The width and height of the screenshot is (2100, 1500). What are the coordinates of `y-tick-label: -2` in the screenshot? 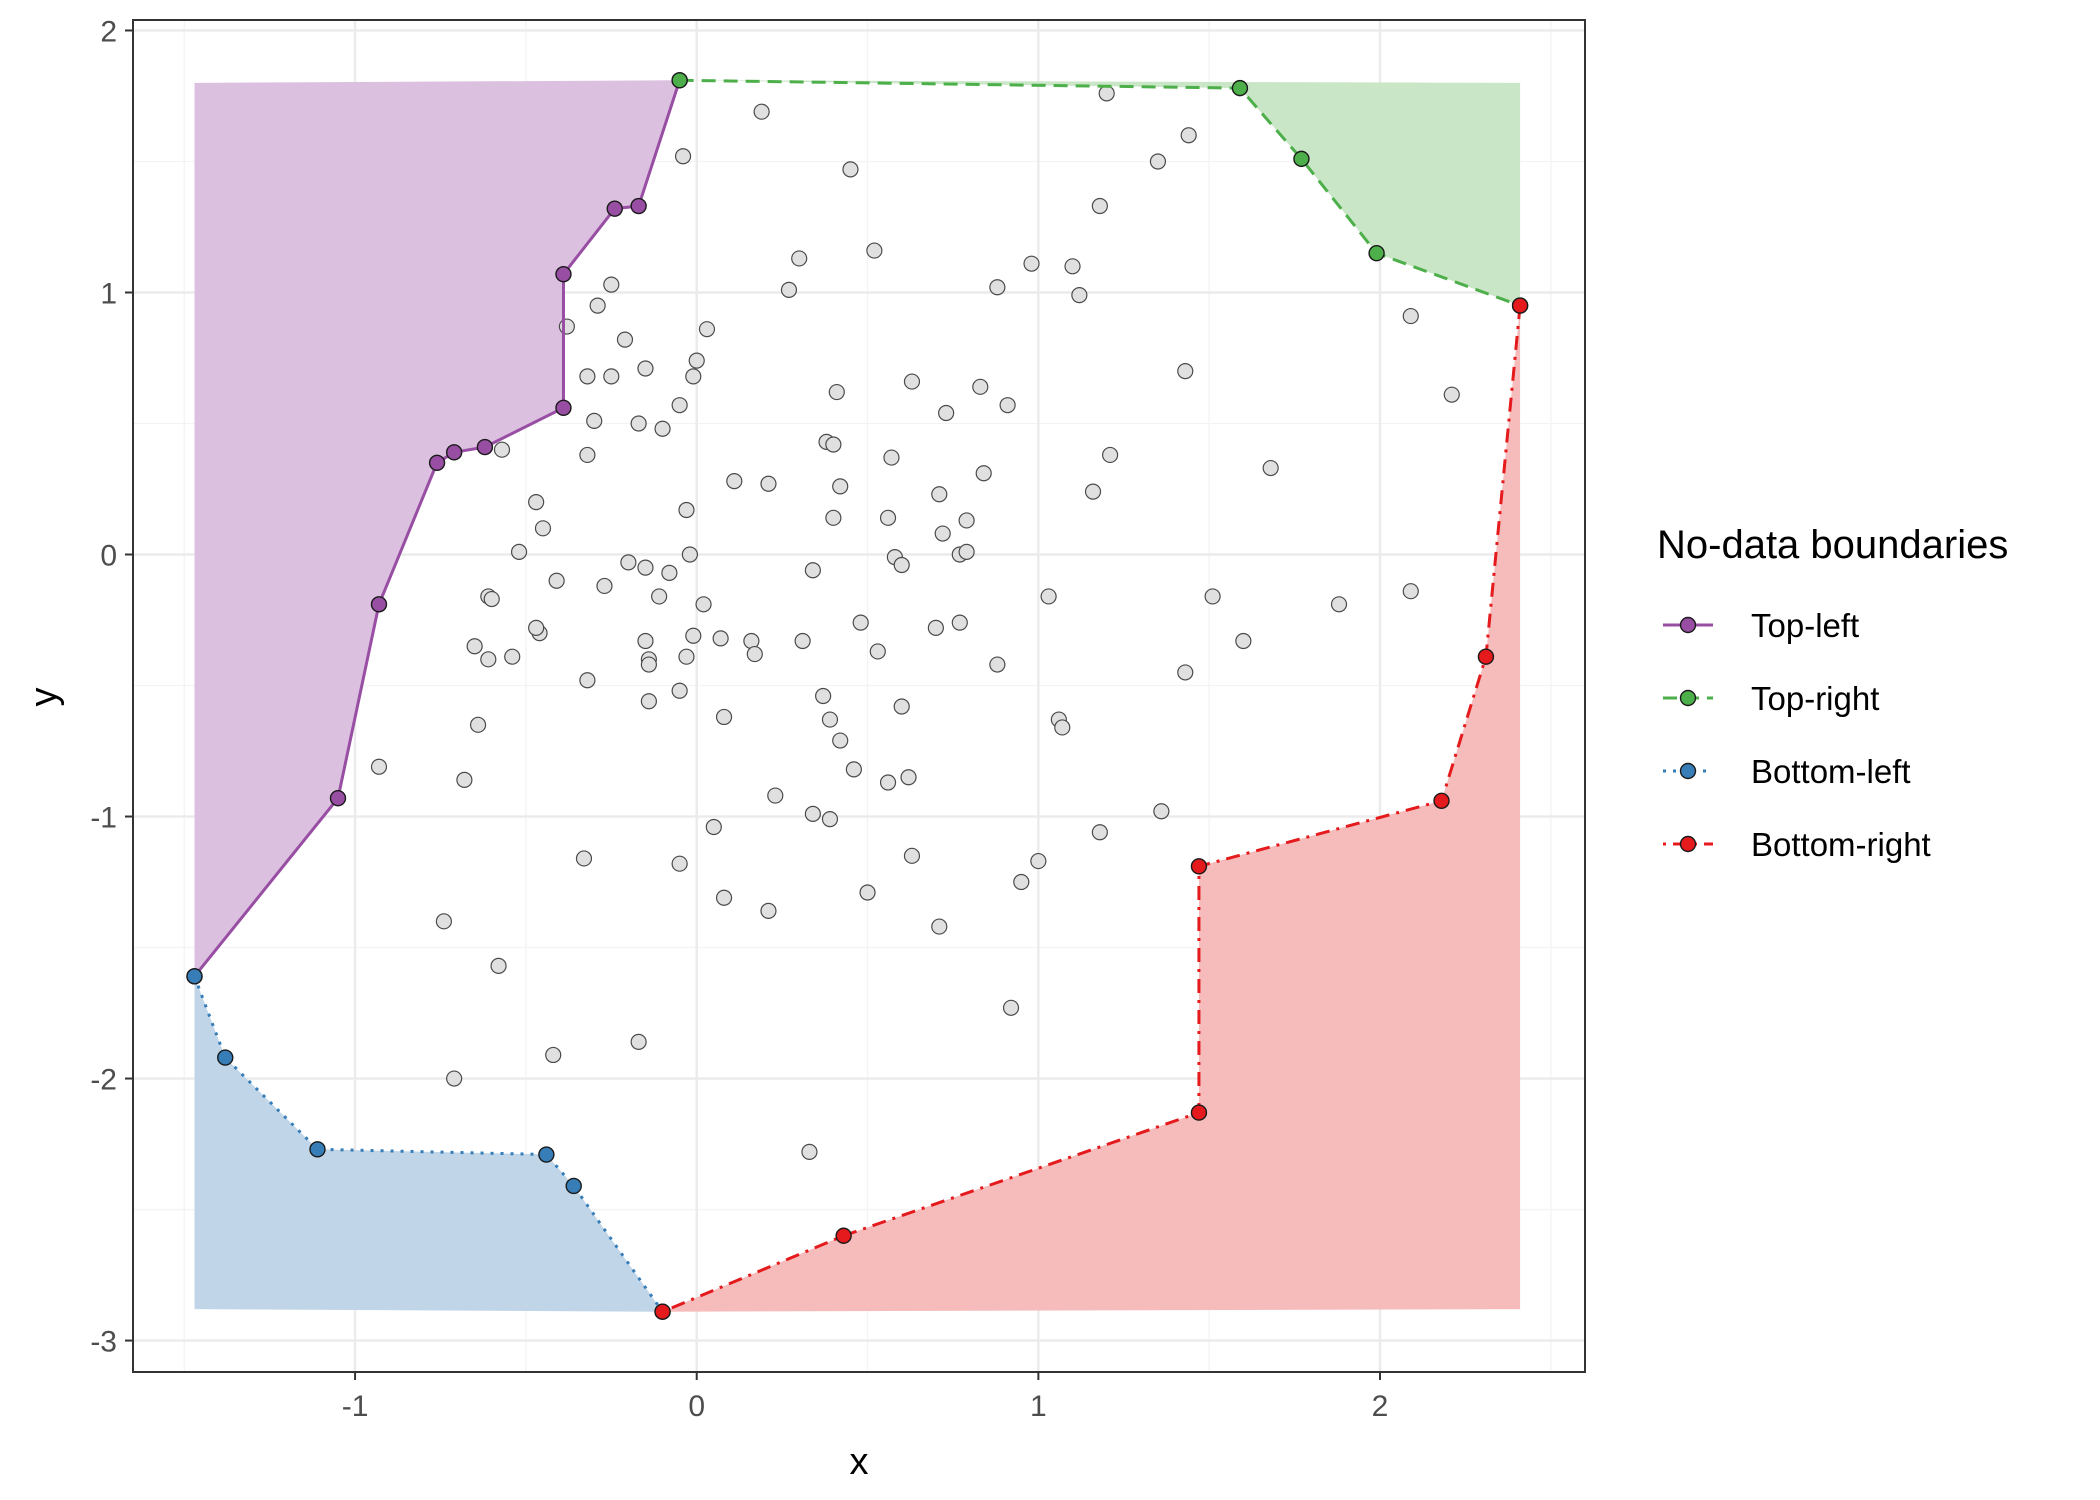 It's located at (103, 1080).